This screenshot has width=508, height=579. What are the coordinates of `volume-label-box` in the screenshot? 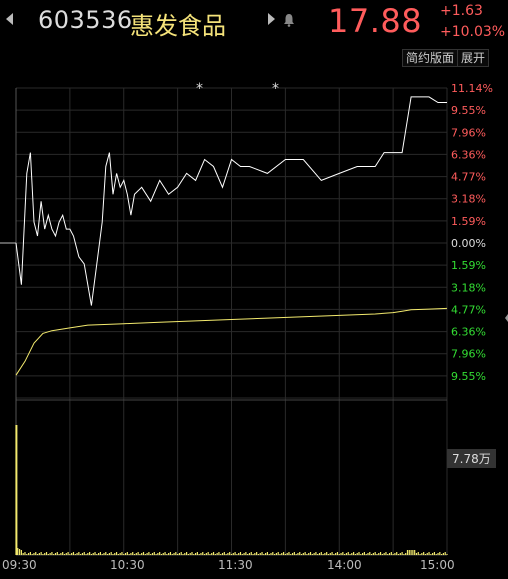 It's located at (471, 458).